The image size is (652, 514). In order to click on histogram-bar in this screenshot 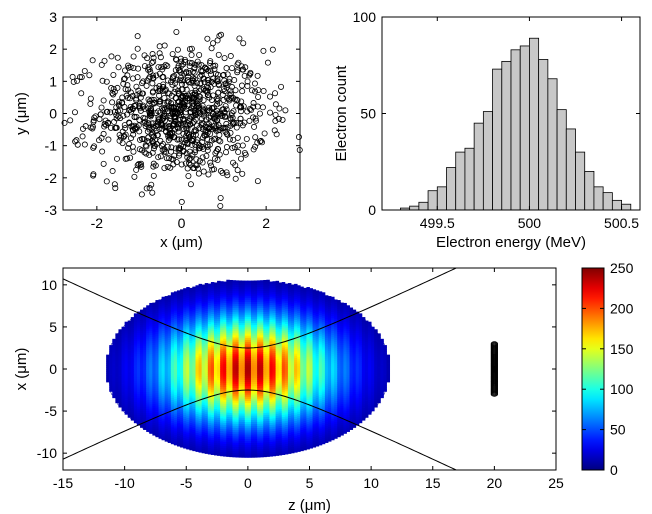, I will do `click(607, 201)`.